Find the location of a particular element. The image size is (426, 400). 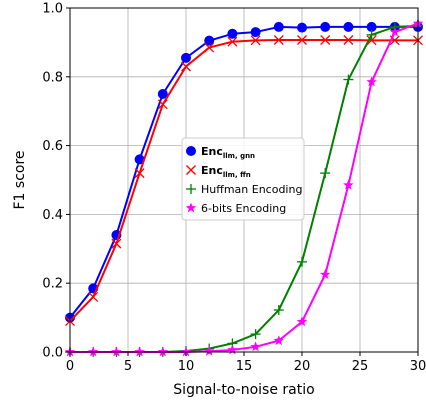

legend-entry: 6-bits Encoding is located at coordinates (235, 208).